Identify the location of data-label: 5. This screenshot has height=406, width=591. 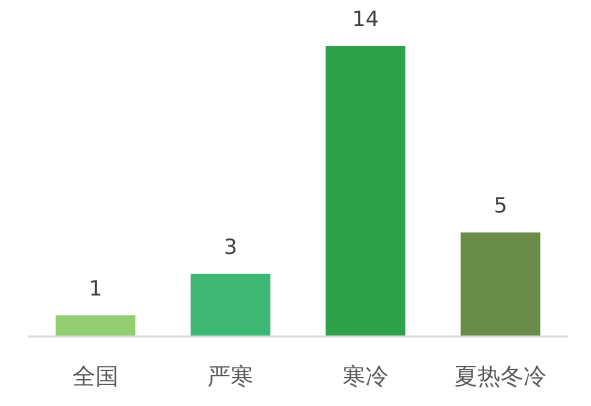
(501, 205).